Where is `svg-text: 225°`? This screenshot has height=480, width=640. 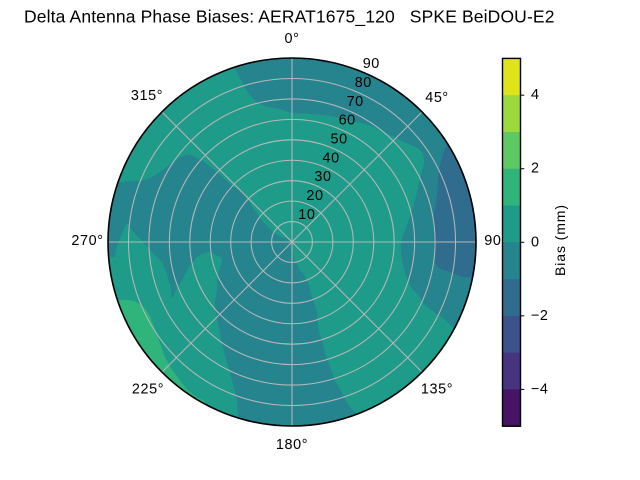 svg-text: 225° is located at coordinates (148, 390).